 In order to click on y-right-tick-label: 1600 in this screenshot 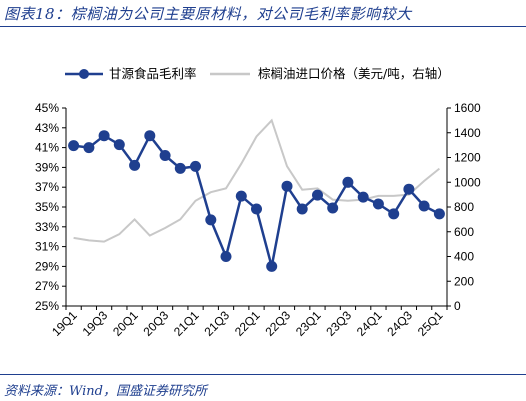, I will do `click(467, 108)`.